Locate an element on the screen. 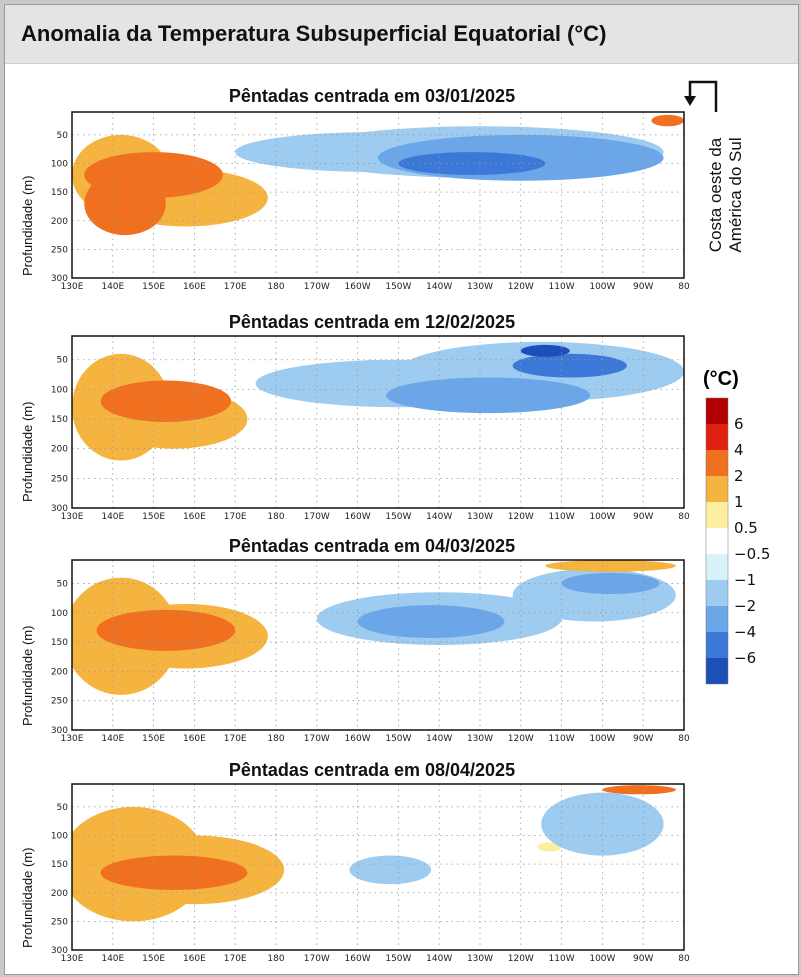 This screenshot has width=801, height=977. colorbar-label: 1 is located at coordinates (739, 502).